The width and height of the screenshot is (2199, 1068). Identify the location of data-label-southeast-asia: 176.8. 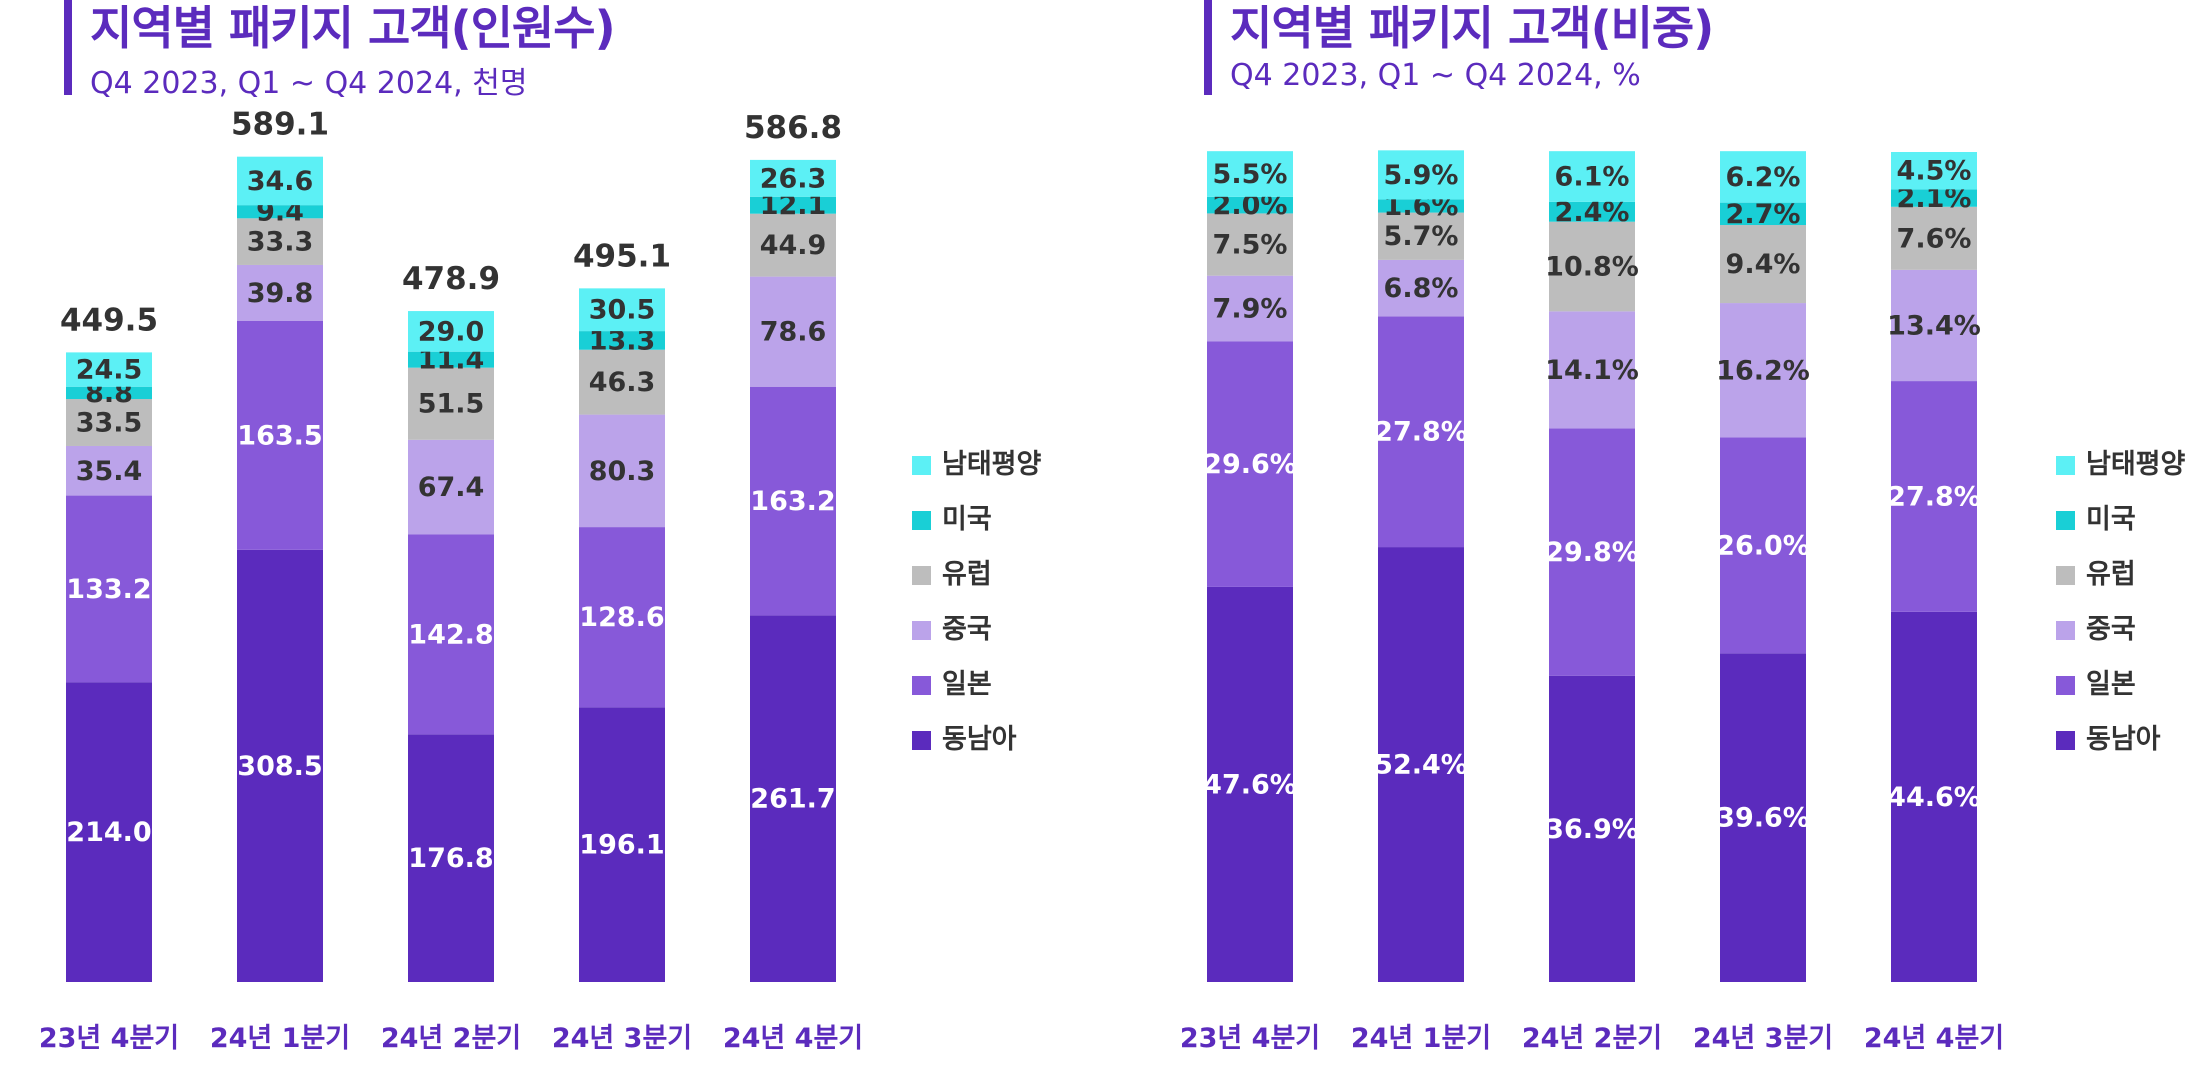
(450, 858).